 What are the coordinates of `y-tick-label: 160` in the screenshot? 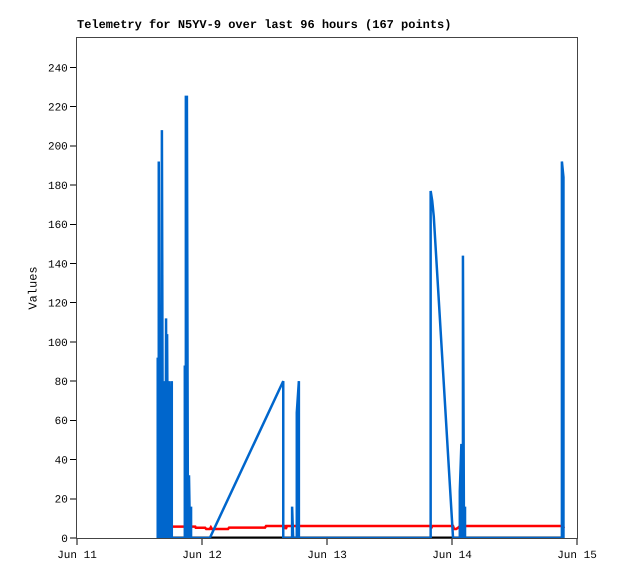 It's located at (58, 226).